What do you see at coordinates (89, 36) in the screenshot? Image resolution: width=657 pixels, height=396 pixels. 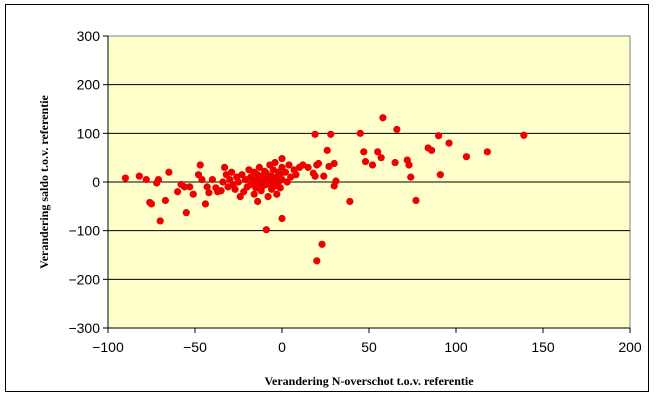 I see `y-tick-label: 300` at bounding box center [89, 36].